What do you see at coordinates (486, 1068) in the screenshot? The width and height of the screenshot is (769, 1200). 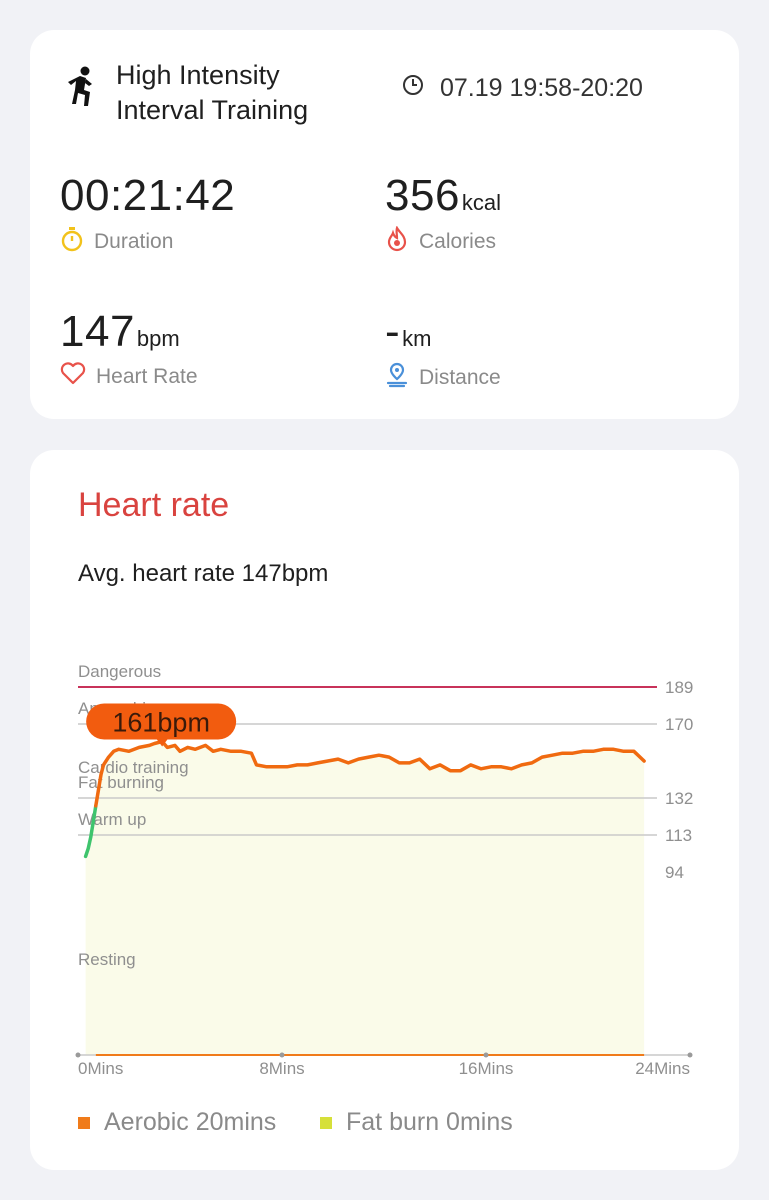 I see `x-tick-label: 16Mins` at bounding box center [486, 1068].